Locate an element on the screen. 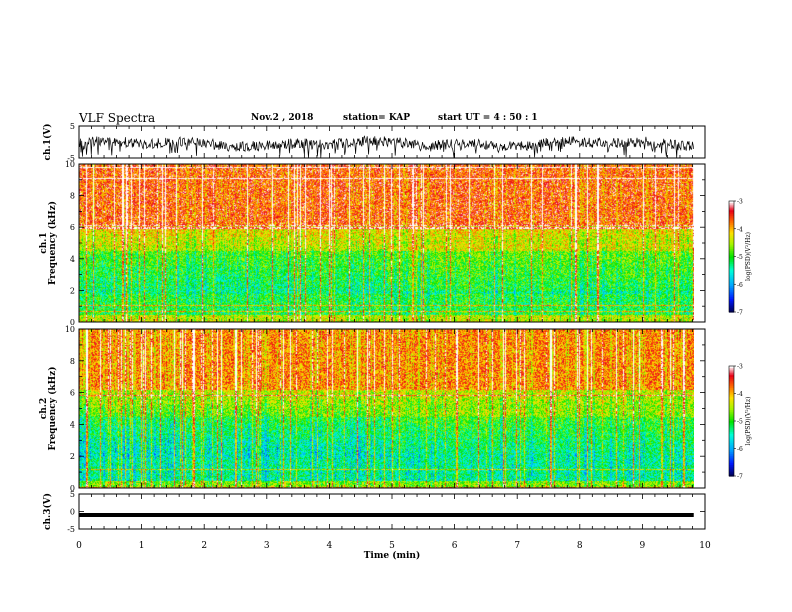  start-time-label: start UT = 4 : 50 : 1 is located at coordinates (488, 118).